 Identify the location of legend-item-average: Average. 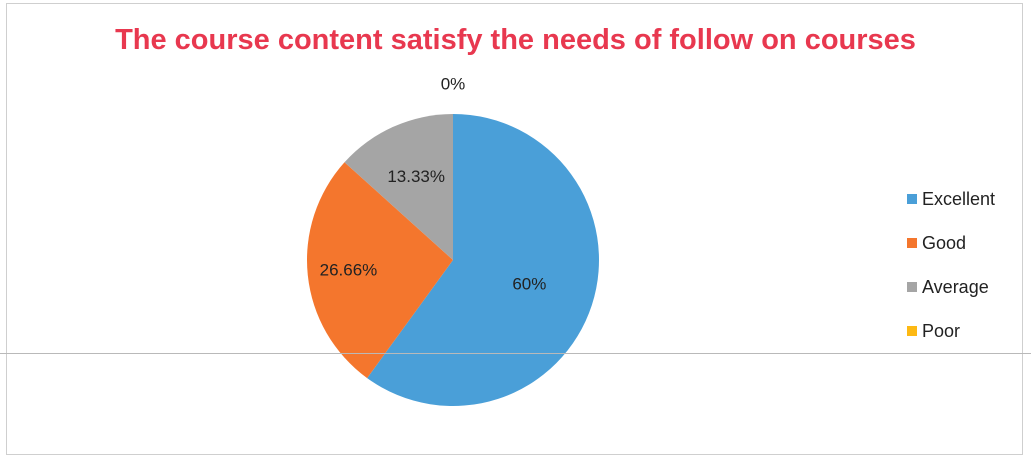
(951, 287).